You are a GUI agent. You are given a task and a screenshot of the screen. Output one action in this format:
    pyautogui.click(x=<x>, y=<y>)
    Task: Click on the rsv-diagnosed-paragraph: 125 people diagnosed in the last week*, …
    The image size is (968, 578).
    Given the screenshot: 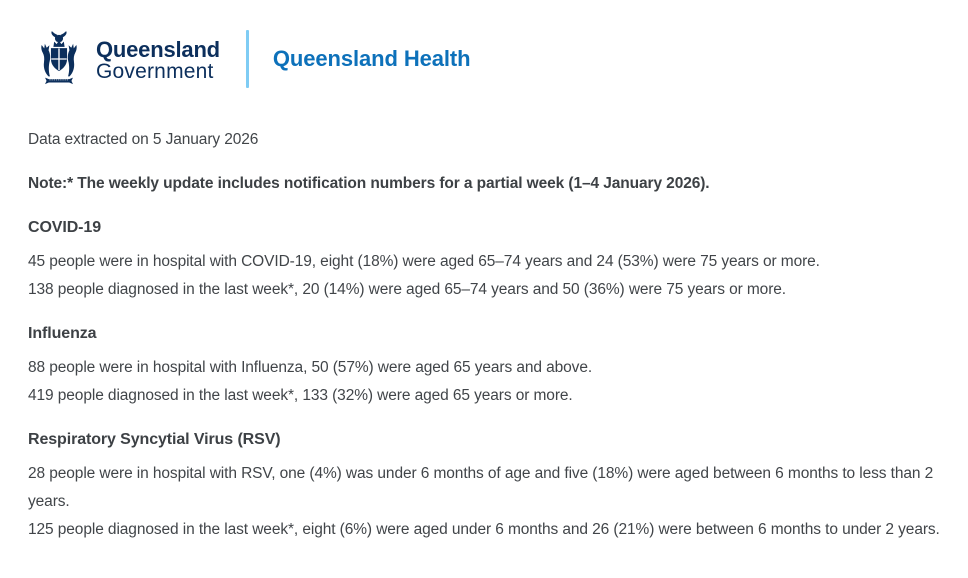 What is the action you would take?
    pyautogui.click(x=484, y=529)
    